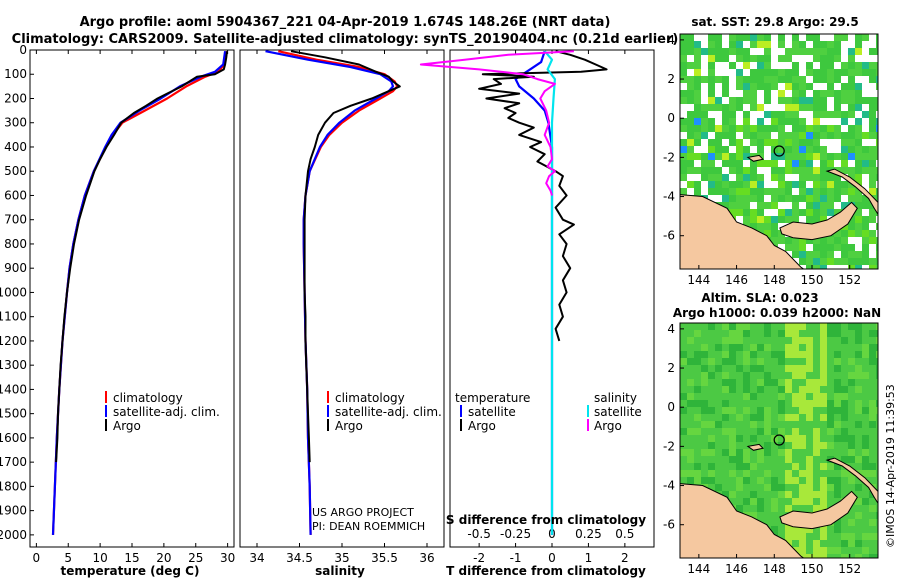 The height and width of the screenshot is (580, 900). I want to click on salinity-diff-legend: salinity satellite Argo, so click(614, 412).